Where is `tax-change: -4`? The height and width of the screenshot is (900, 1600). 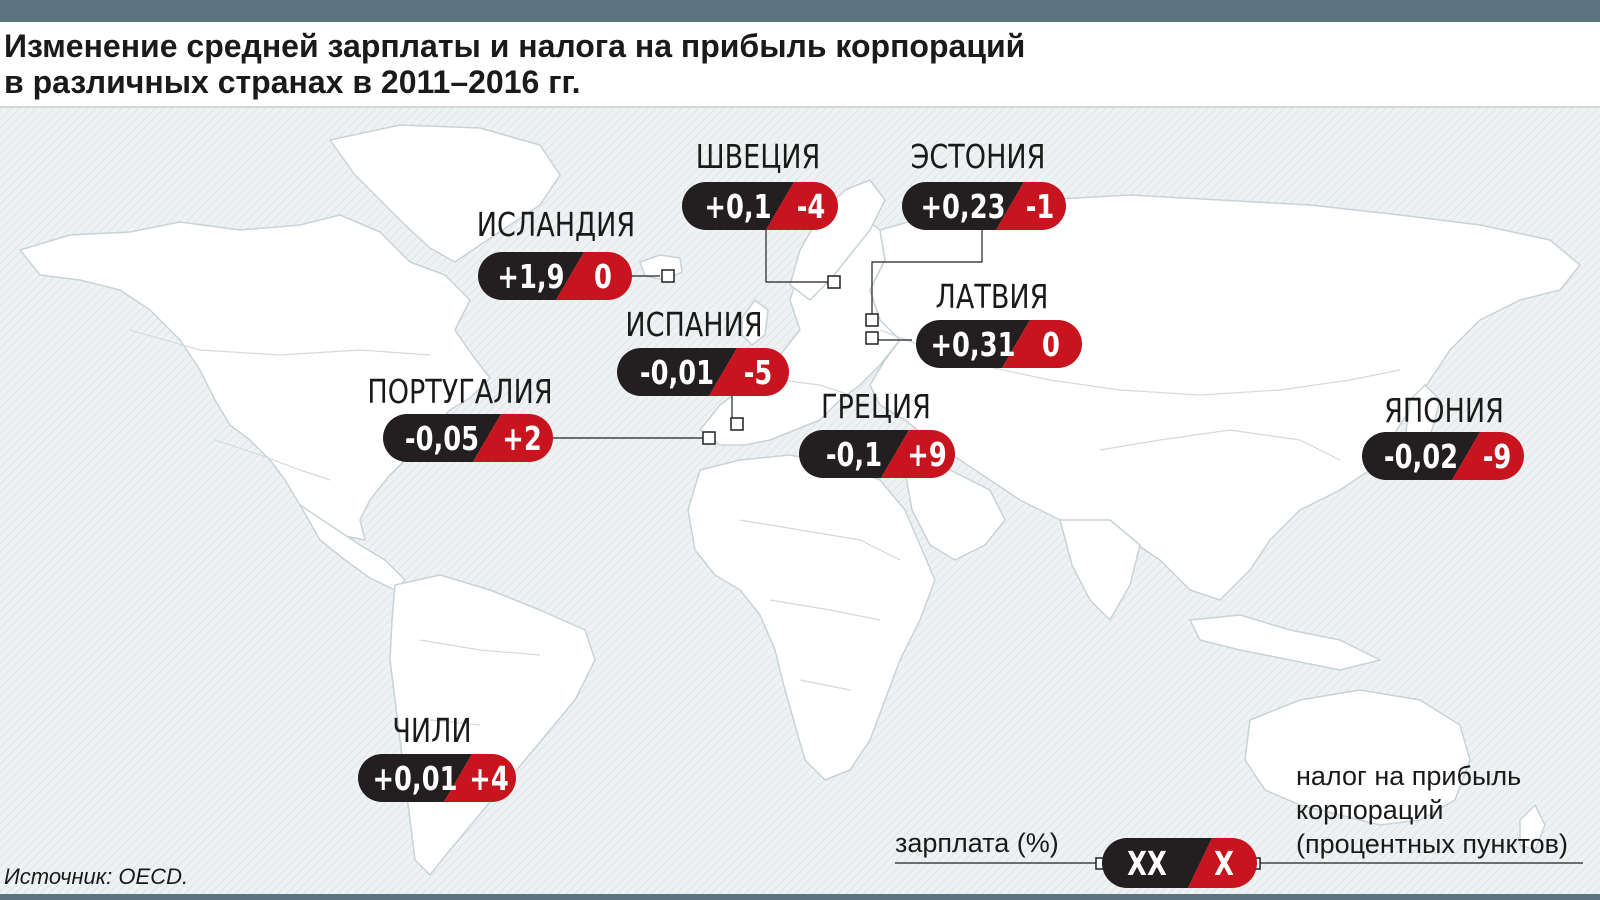 tax-change: -4 is located at coordinates (811, 207).